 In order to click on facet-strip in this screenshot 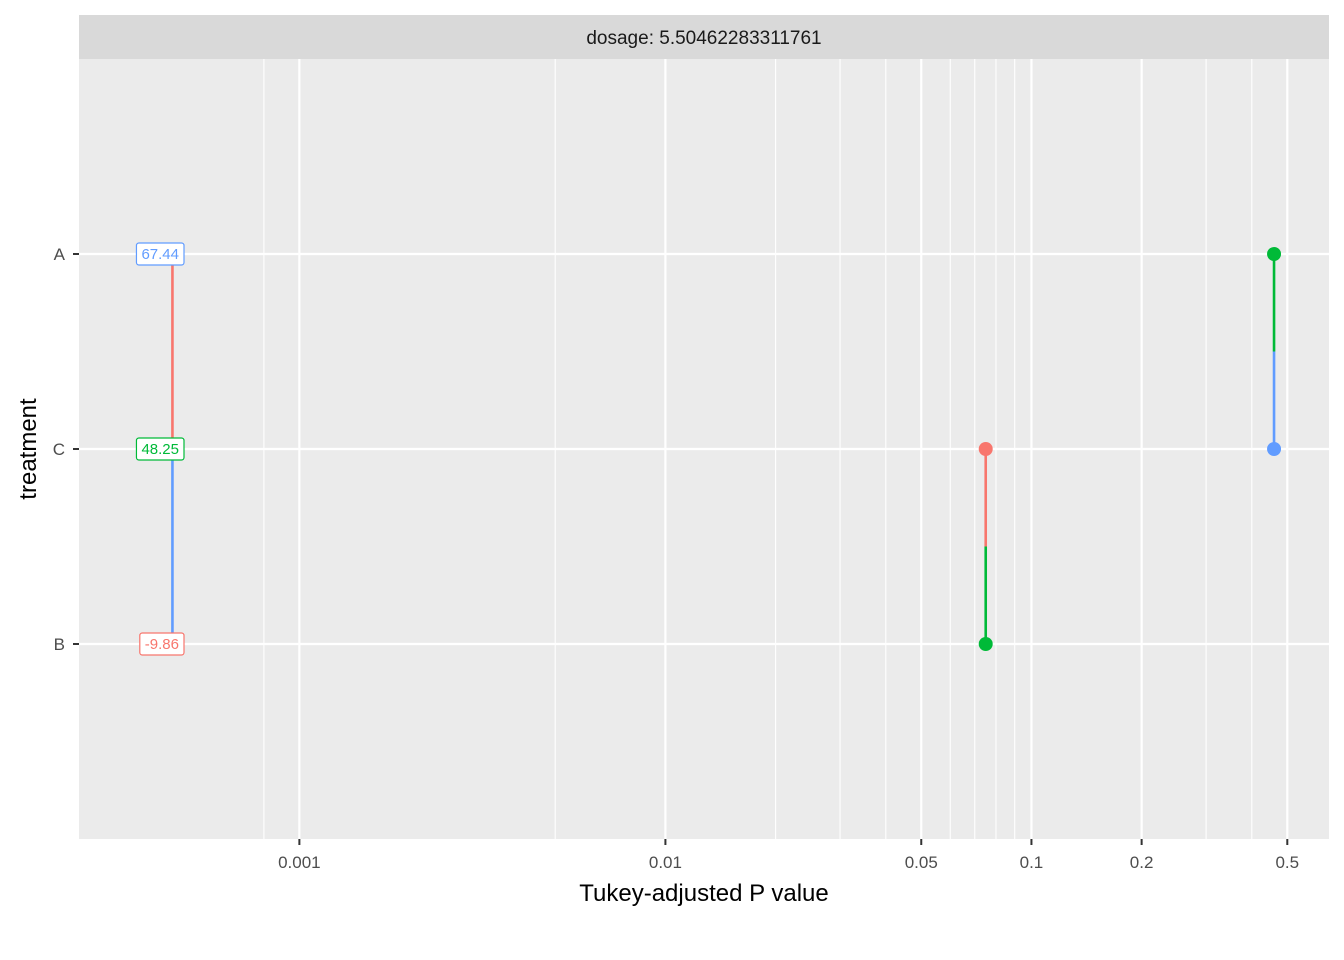, I will do `click(704, 37)`.